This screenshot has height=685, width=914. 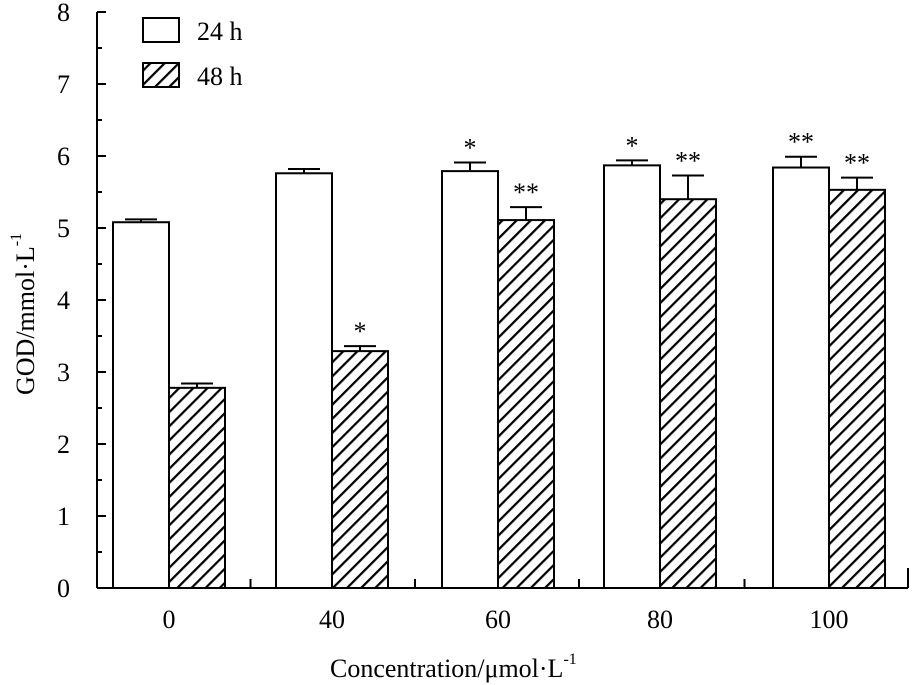 I want to click on y-tick-label: 8, so click(x=63, y=13).